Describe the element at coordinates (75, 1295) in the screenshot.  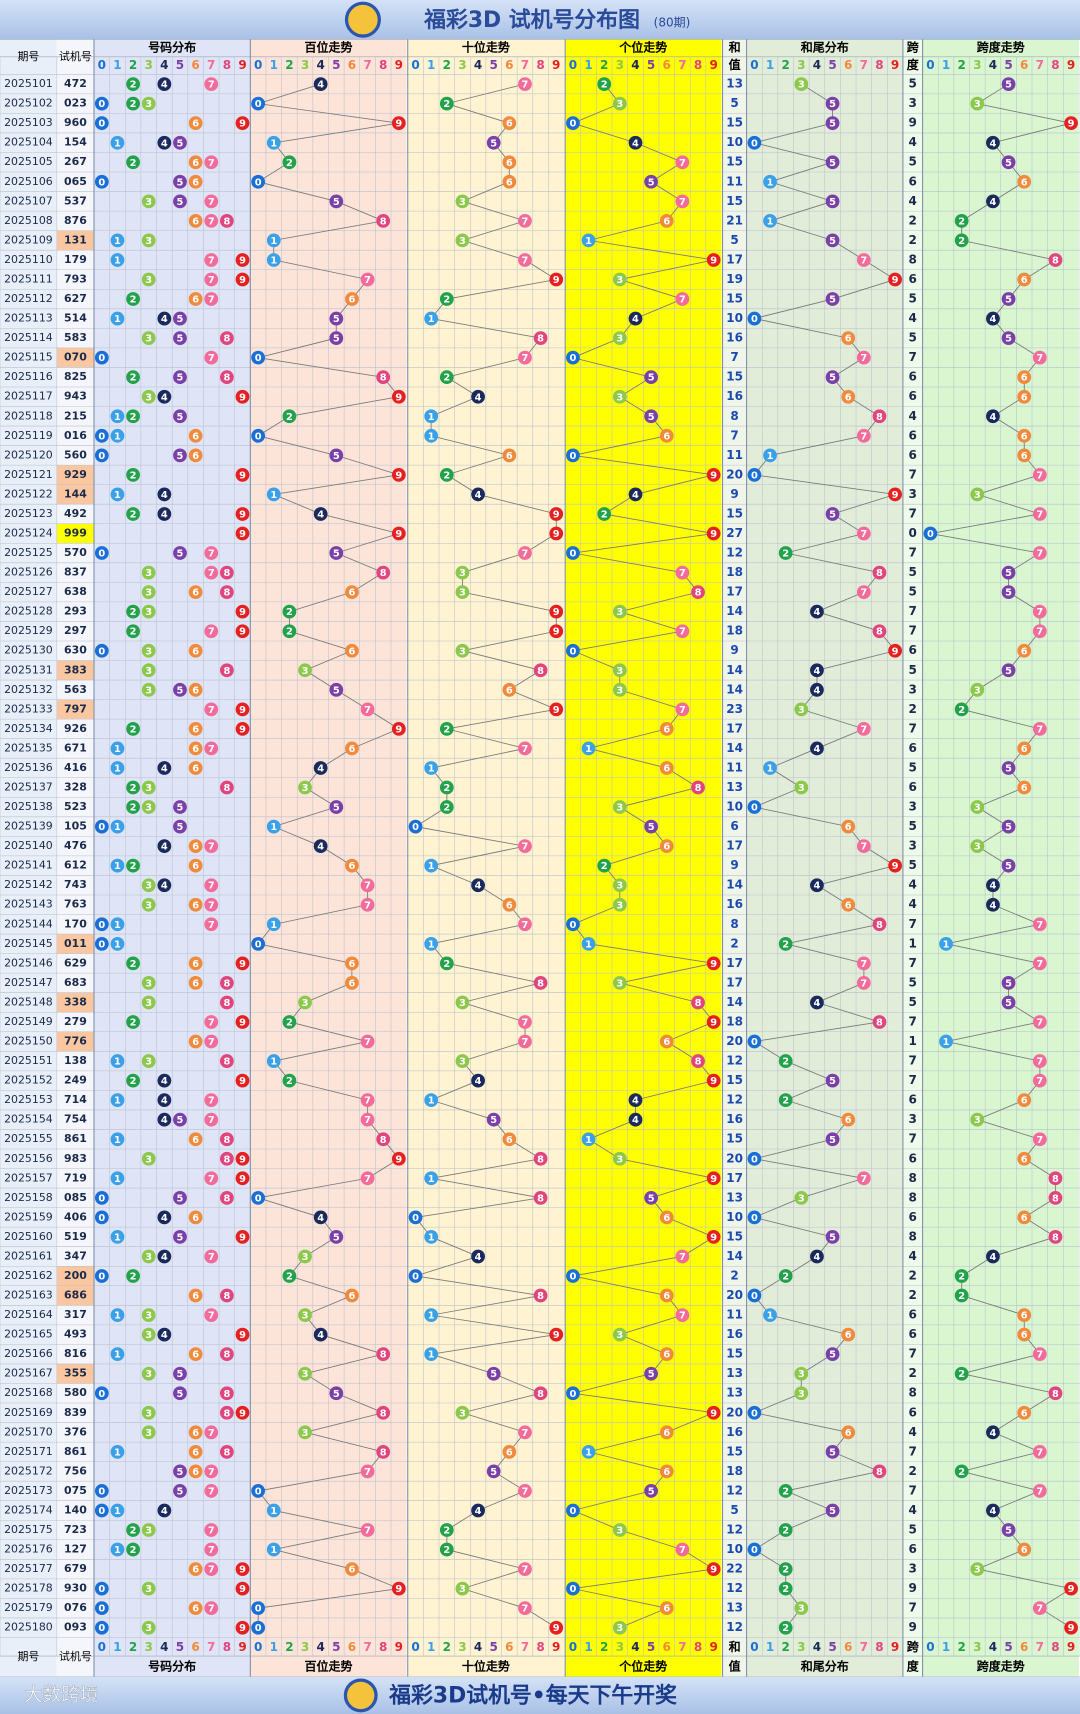
I see `trial-number: 686` at that location.